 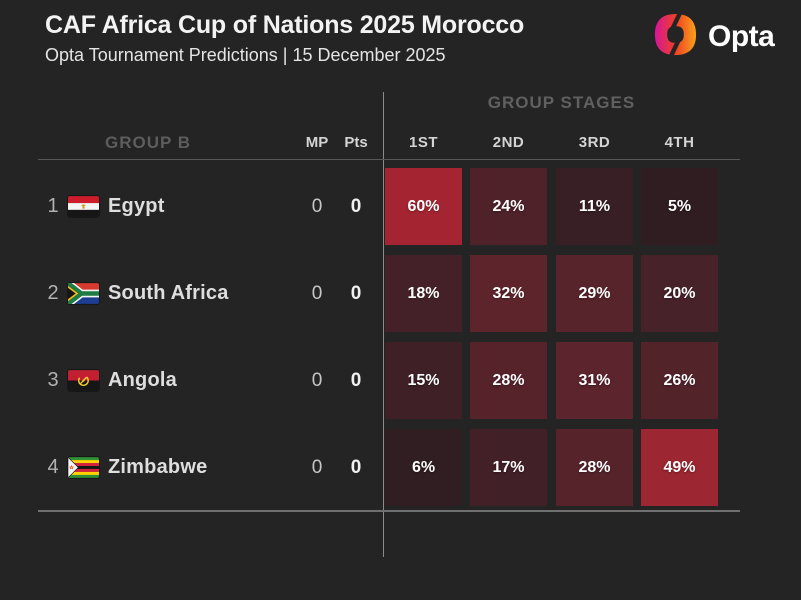 What do you see at coordinates (594, 380) in the screenshot?
I see `prob-cell: 31%` at bounding box center [594, 380].